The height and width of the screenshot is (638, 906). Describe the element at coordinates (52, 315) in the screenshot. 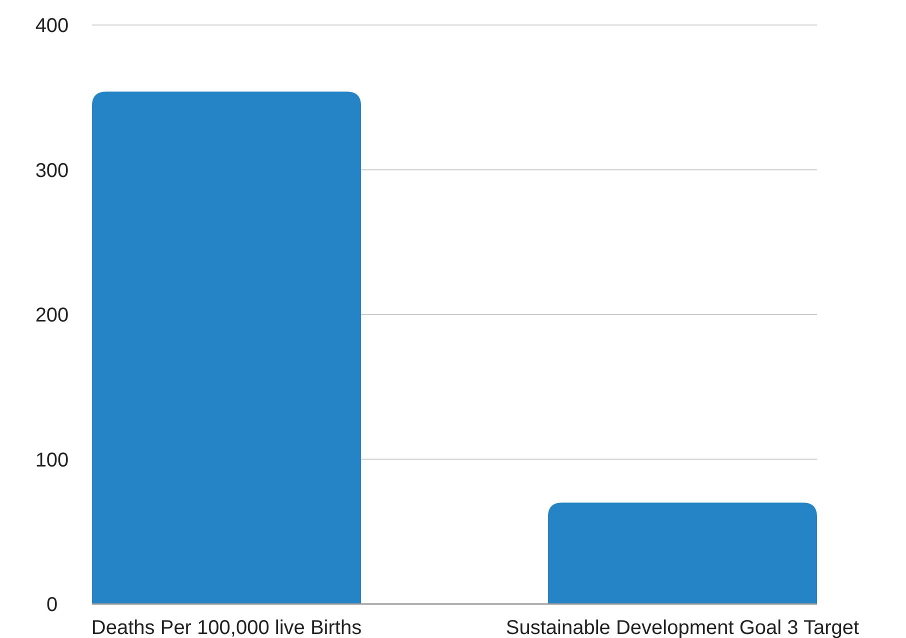

I see `y-tick-label: 200` at that location.